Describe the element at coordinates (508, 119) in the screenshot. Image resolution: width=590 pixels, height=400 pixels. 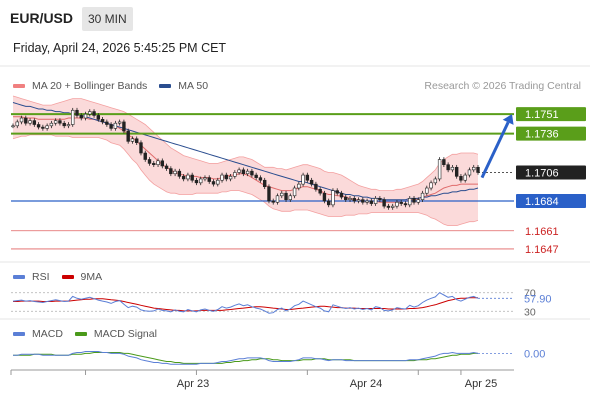
I see `forecast-arrow-head` at that location.